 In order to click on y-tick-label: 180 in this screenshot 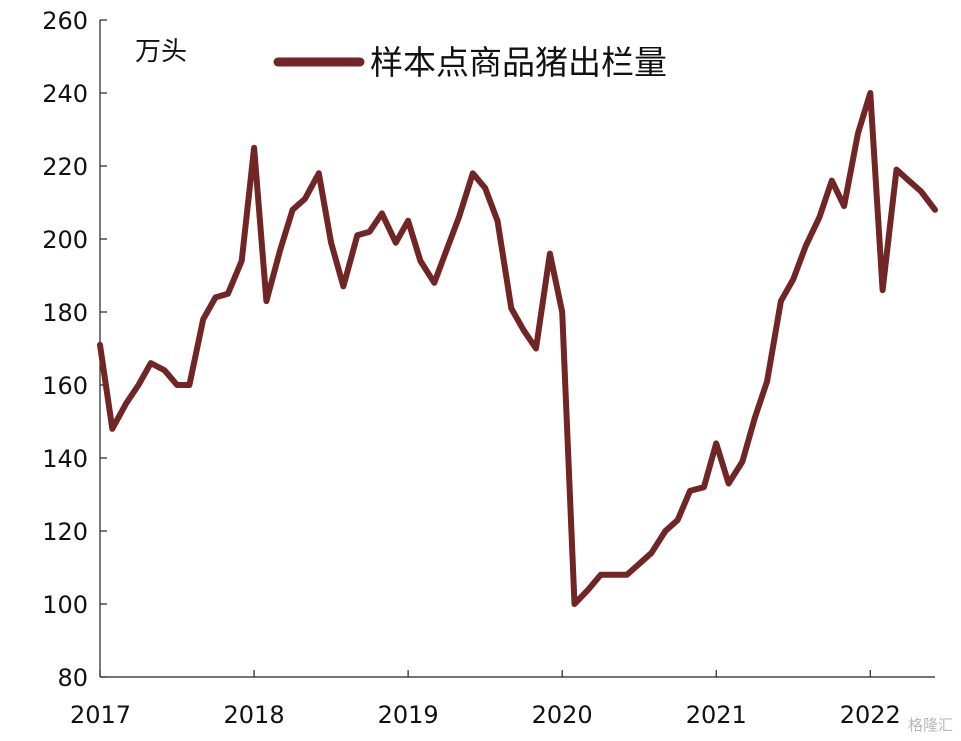, I will do `click(65, 313)`.